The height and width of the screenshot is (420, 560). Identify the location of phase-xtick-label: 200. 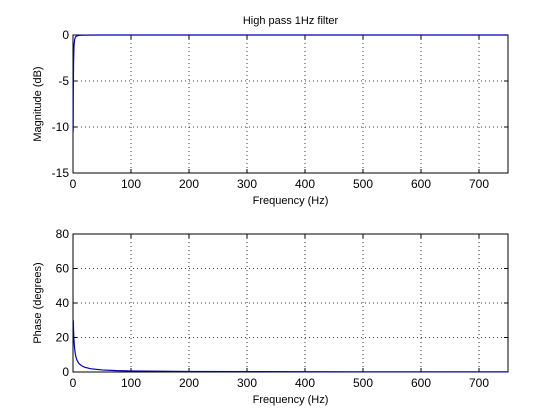
(189, 383).